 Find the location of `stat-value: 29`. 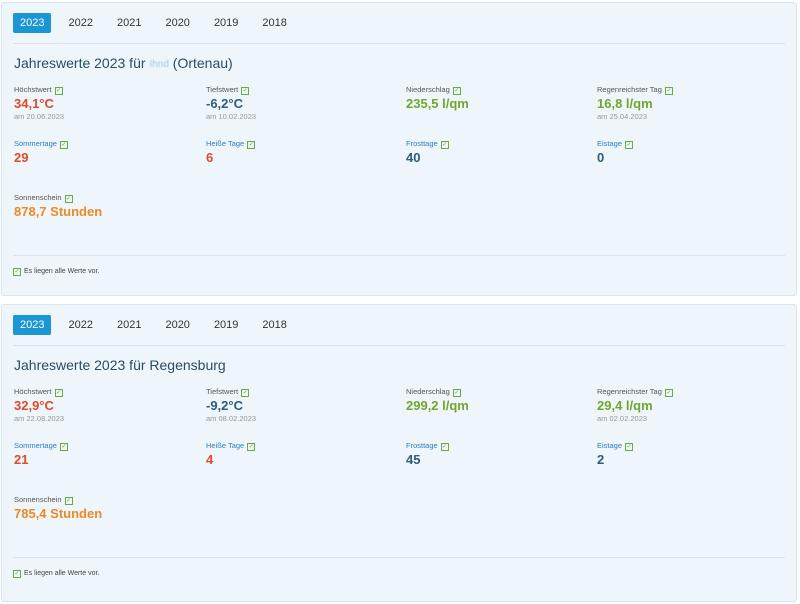

stat-value: 29 is located at coordinates (21, 157).